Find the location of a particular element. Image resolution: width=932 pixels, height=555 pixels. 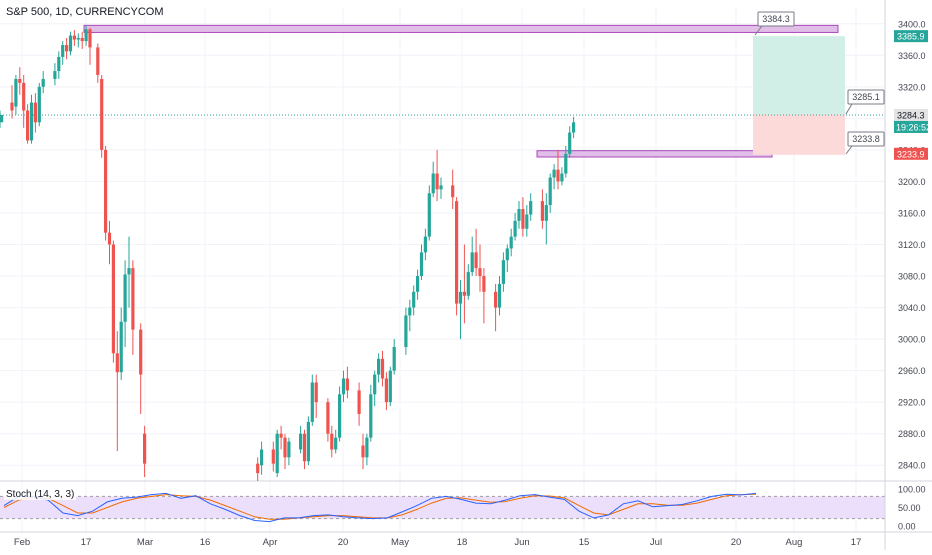

callout-label: 3233.8 is located at coordinates (866, 139).